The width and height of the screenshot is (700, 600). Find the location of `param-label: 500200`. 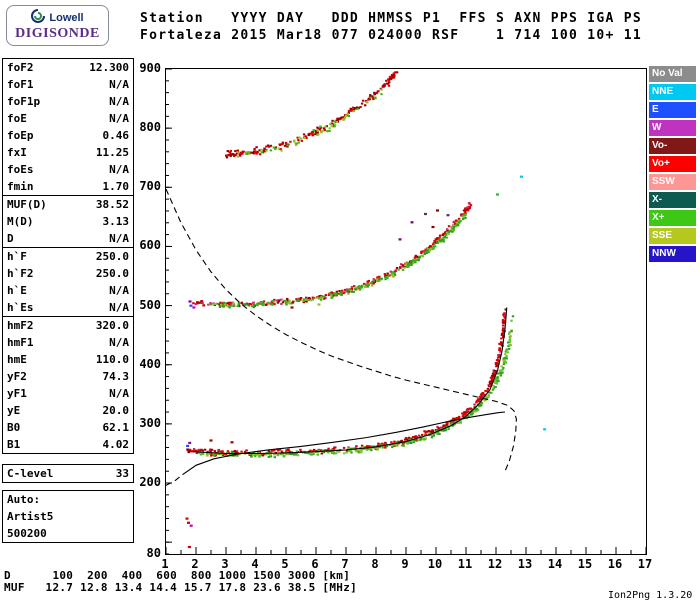

param-label: 500200 is located at coordinates (27, 533).